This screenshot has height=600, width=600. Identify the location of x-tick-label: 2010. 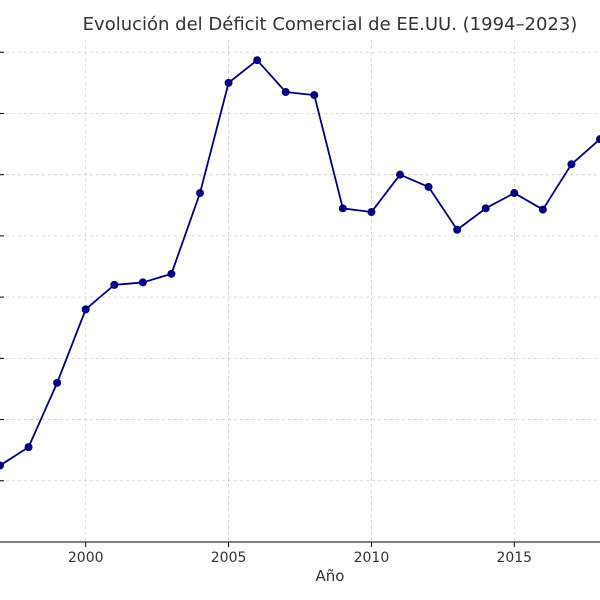
(372, 558).